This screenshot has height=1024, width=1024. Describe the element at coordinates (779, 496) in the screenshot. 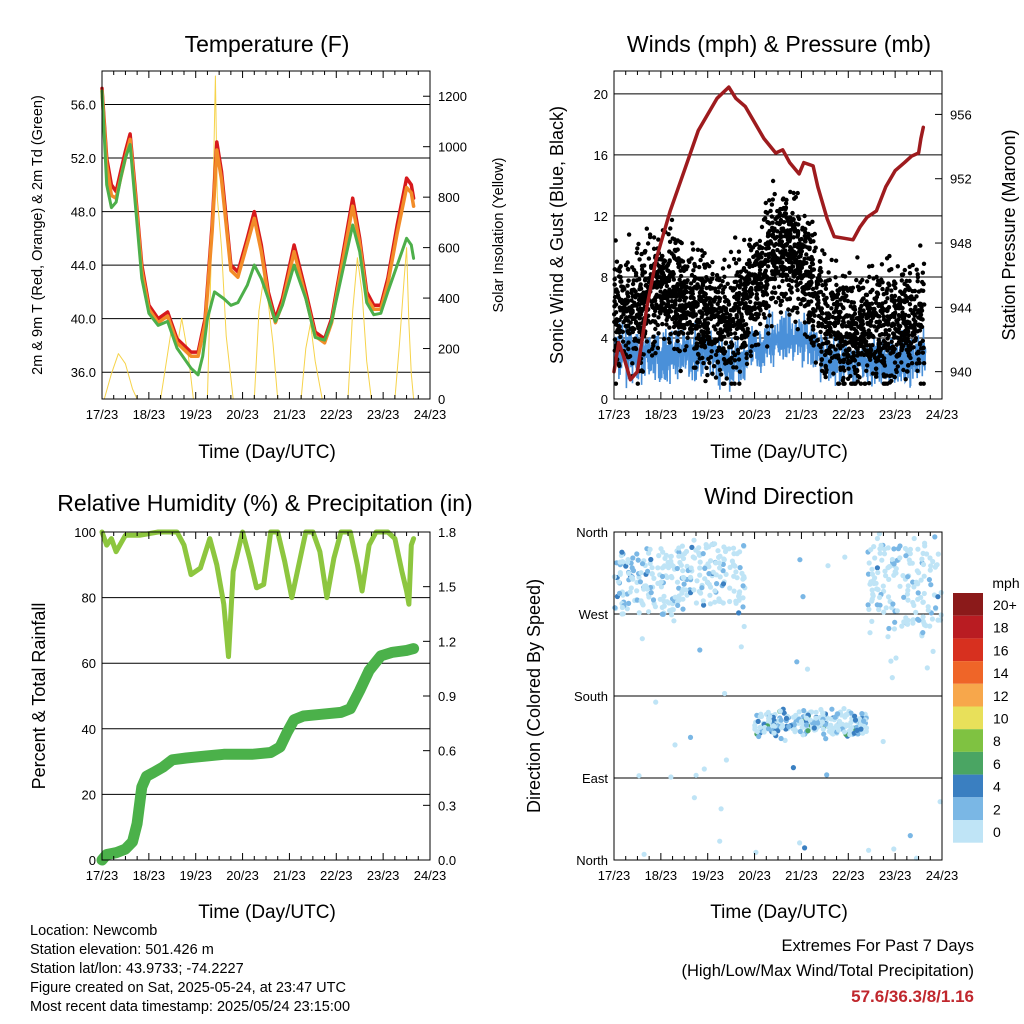

I see `direction-title: Wind Direction` at that location.